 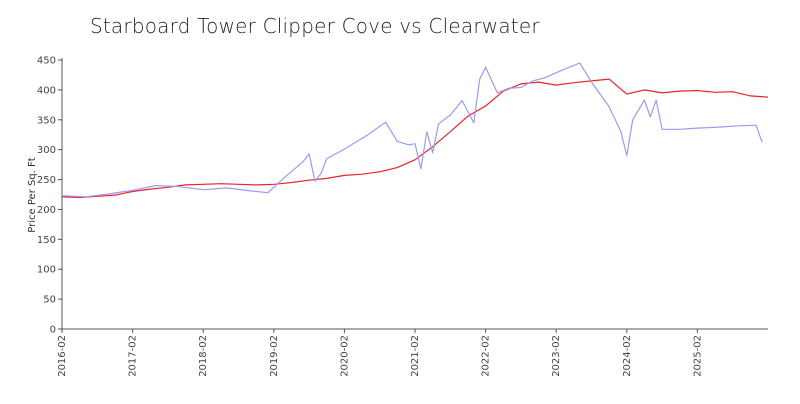 I want to click on x-tick-label: 2024-02, so click(x=627, y=356).